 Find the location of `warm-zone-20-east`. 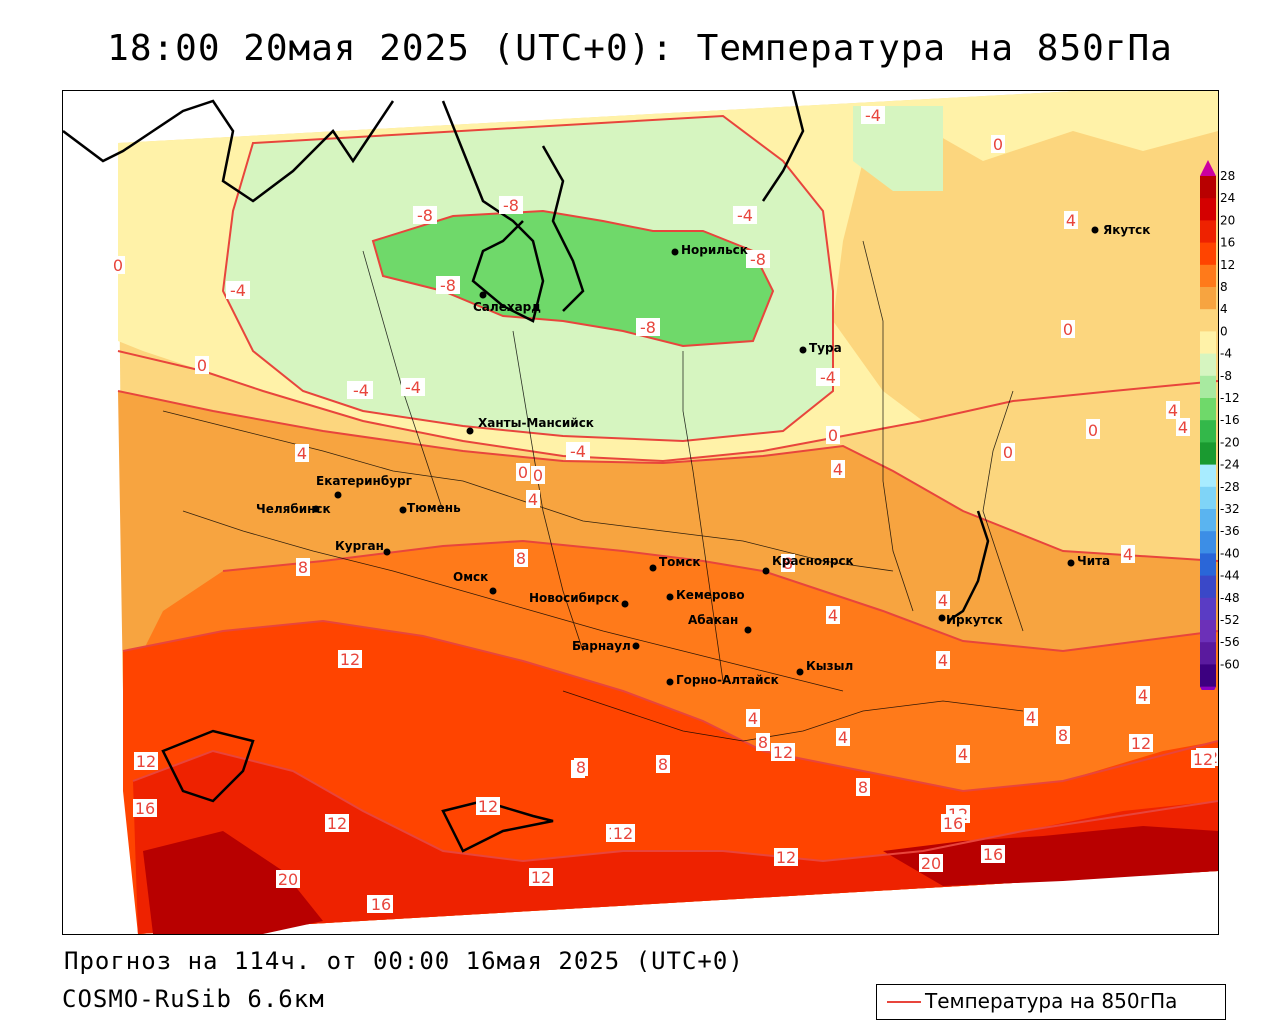

warm-zone-20-east is located at coordinates (1050, 856).